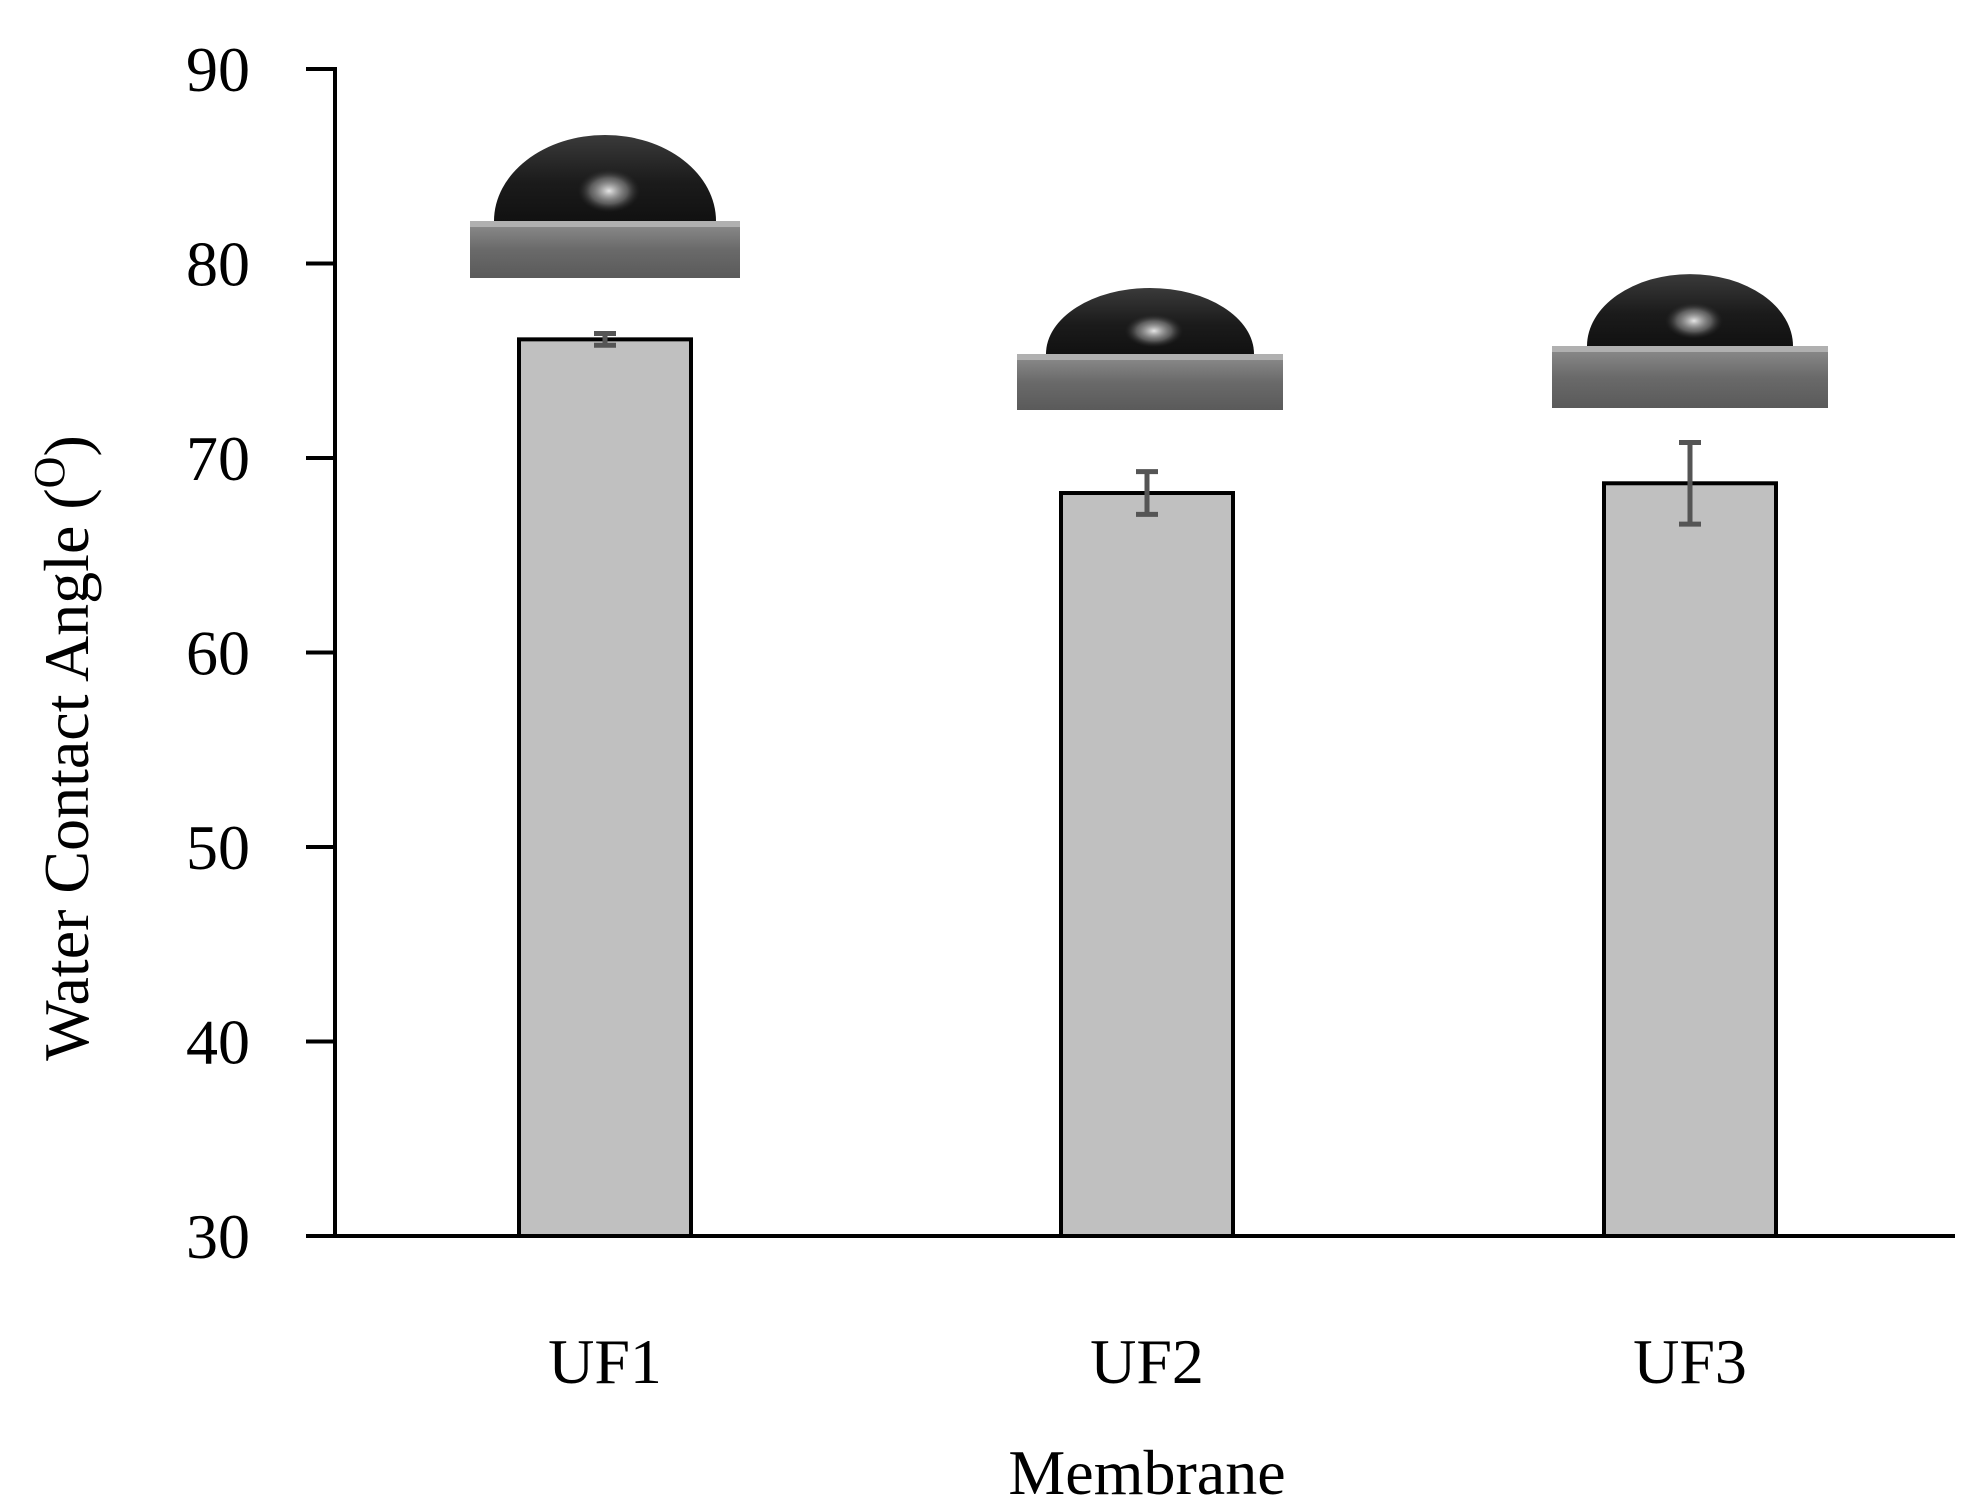 The image size is (1983, 1509). What do you see at coordinates (605, 788) in the screenshot?
I see `bar-uf1` at bounding box center [605, 788].